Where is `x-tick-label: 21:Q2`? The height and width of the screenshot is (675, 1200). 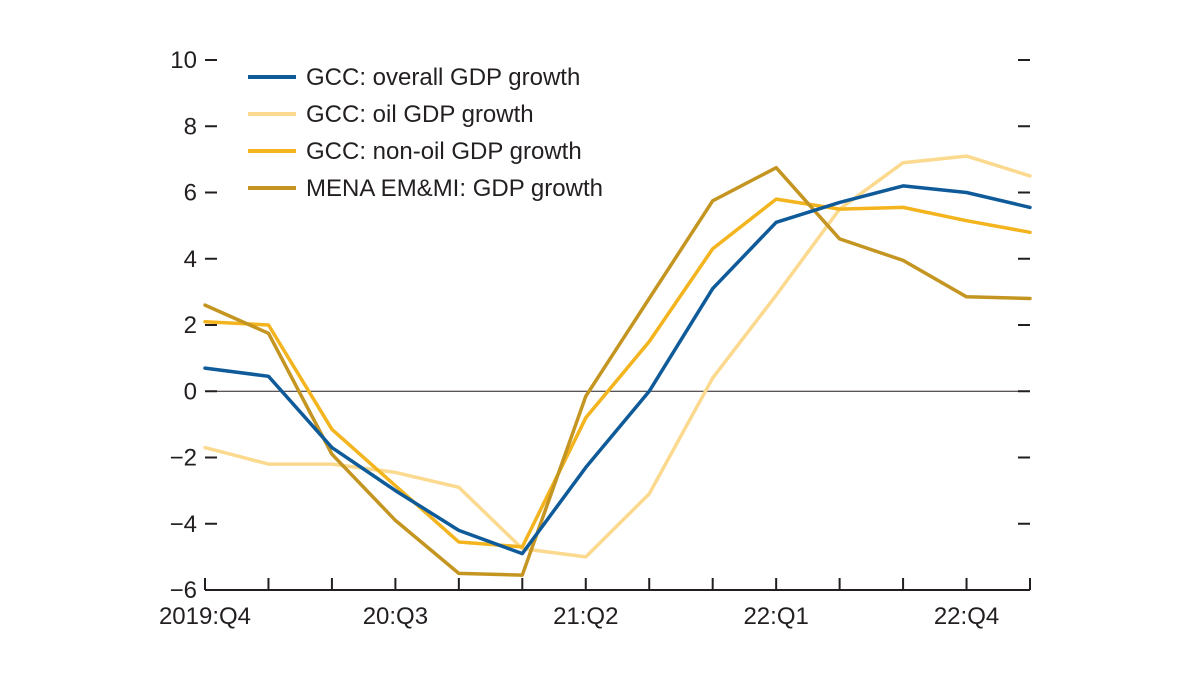 x-tick-label: 21:Q2 is located at coordinates (585, 616).